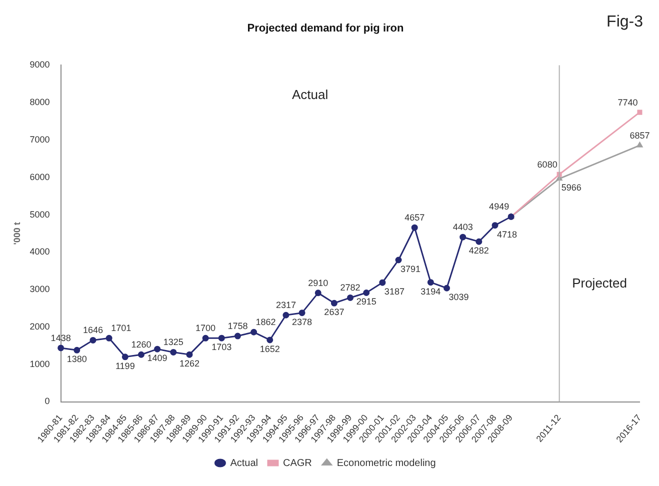  I want to click on data-label: 1703, so click(222, 347).